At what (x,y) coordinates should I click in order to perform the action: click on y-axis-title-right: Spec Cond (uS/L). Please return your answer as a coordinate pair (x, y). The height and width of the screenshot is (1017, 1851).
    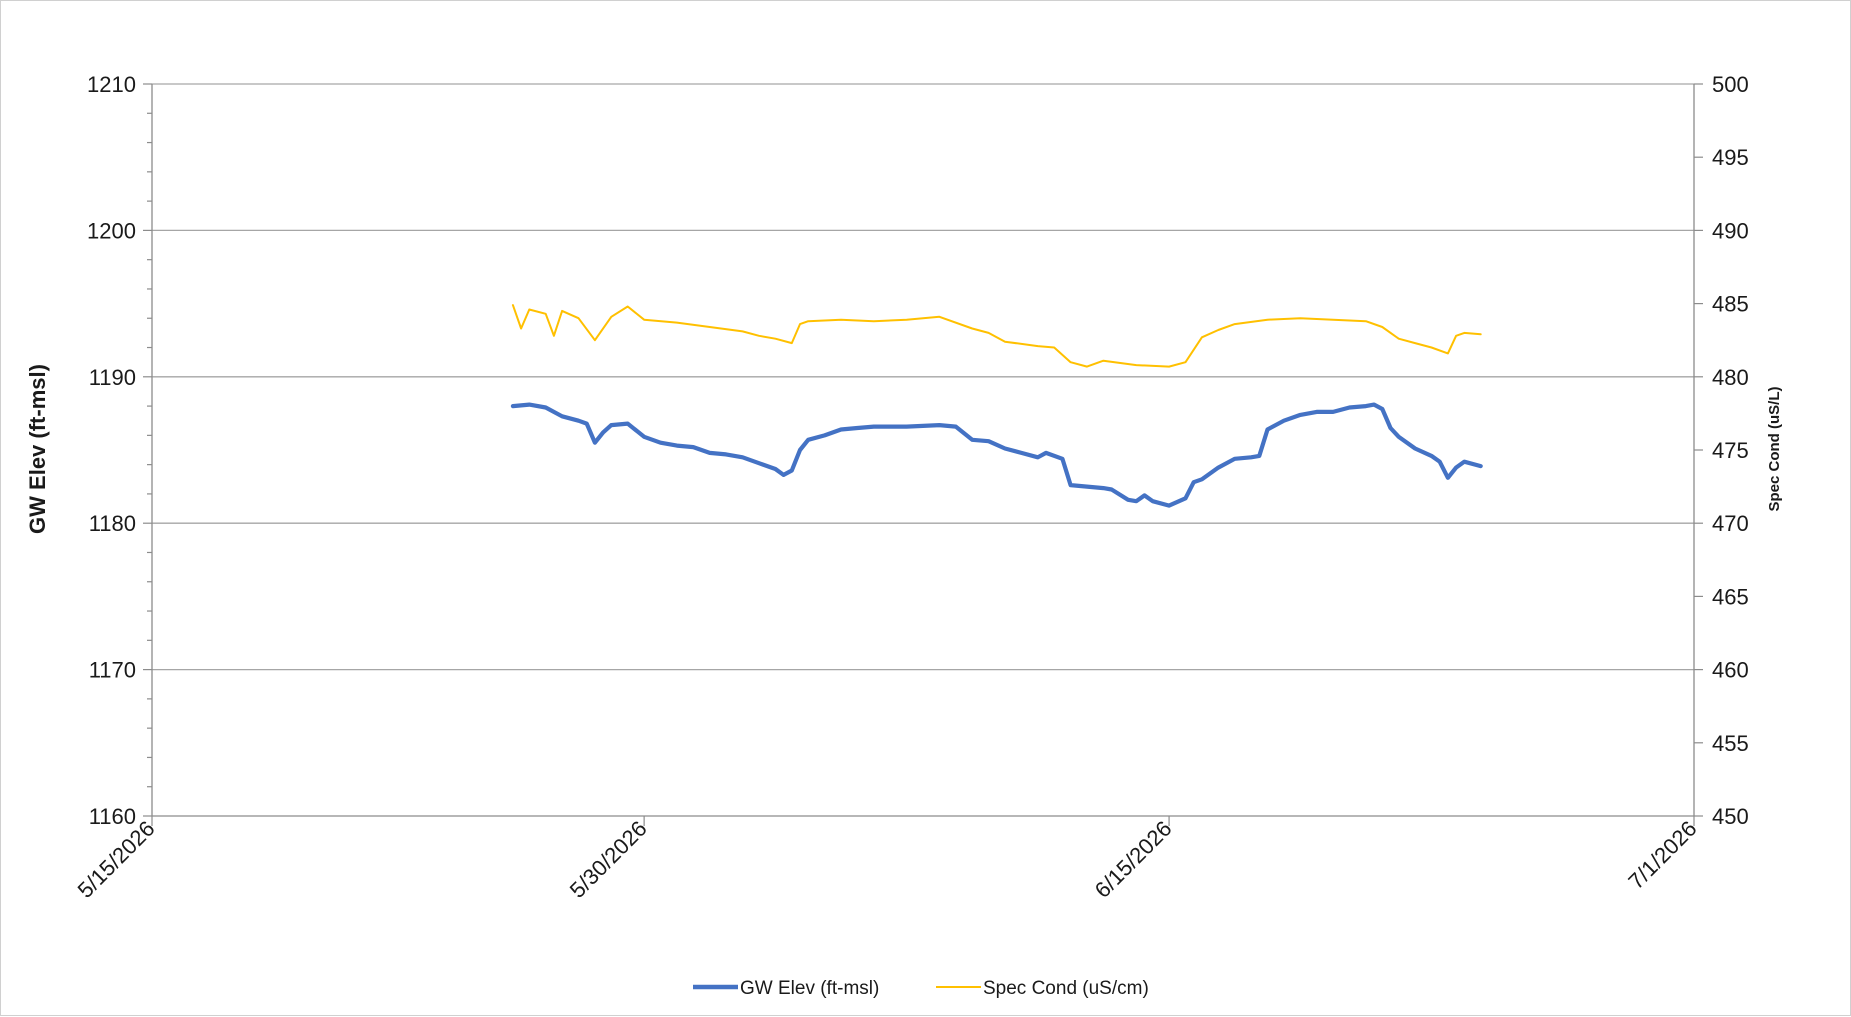
    Looking at the image, I should click on (1774, 449).